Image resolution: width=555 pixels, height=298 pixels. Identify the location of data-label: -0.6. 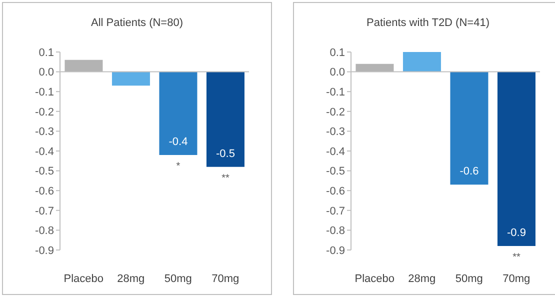
(469, 172).